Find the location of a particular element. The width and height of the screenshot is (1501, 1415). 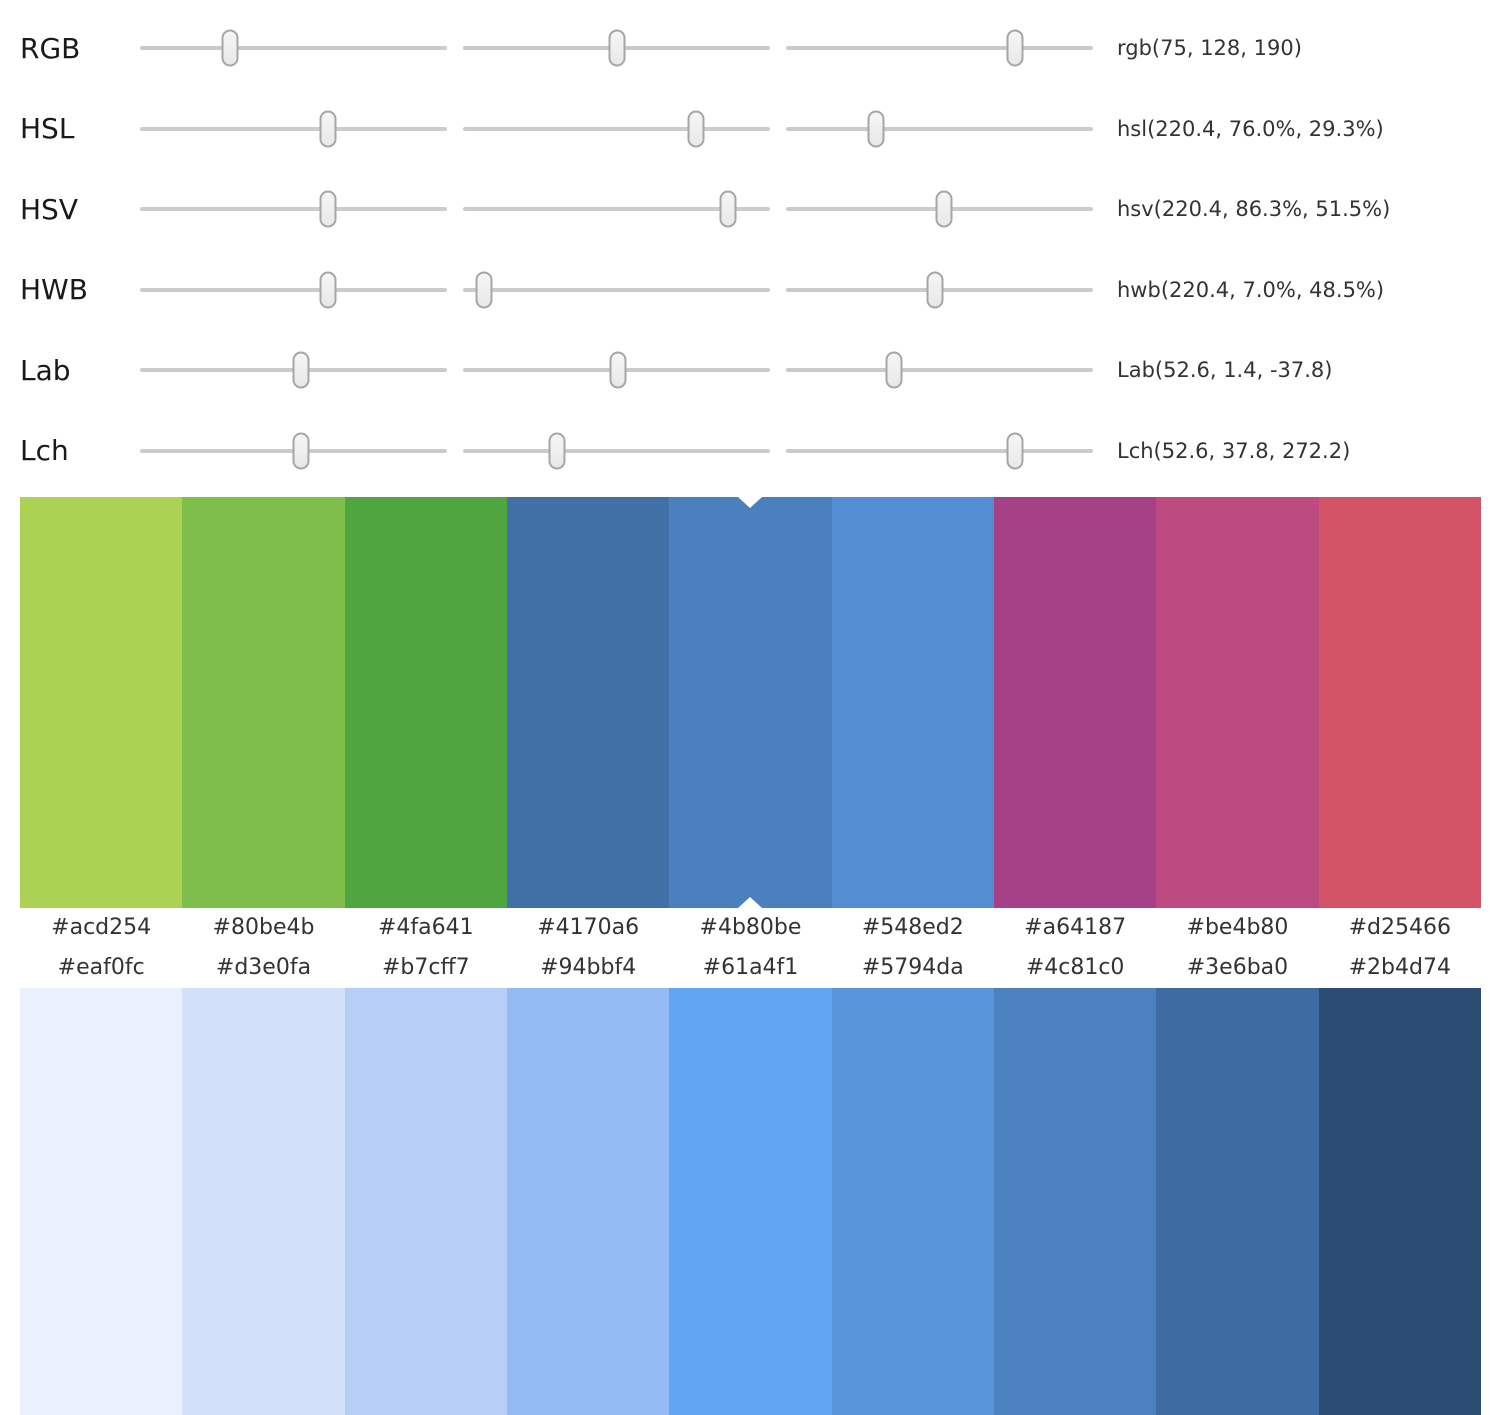

color-model-row-hsl: HSL hsl(220.4, 76.0%, 29.3%) is located at coordinates (755, 129).